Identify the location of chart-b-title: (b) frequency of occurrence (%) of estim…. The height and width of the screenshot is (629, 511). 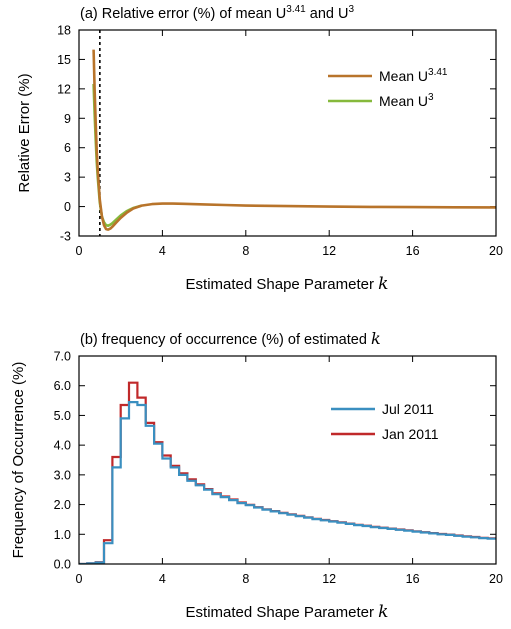
(230, 338).